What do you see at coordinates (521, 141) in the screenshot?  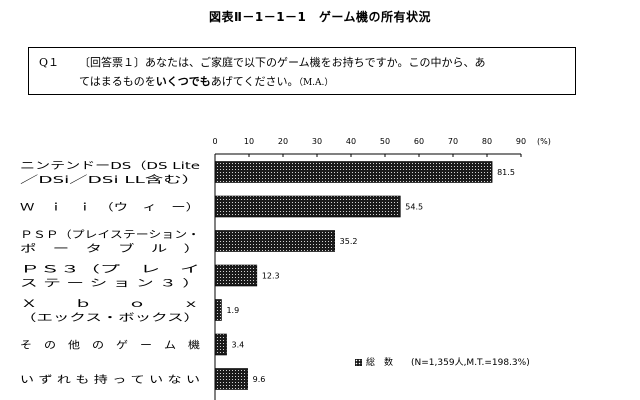 I see `x-tick-label: 90` at bounding box center [521, 141].